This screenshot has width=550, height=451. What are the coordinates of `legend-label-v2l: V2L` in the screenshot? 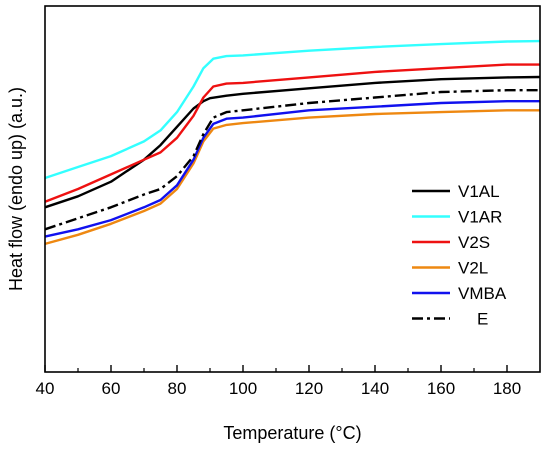 It's located at (473, 268).